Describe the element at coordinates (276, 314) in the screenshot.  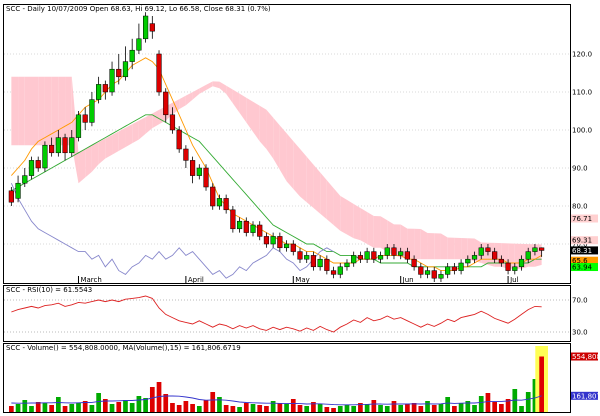
I see `rsi-line` at that location.